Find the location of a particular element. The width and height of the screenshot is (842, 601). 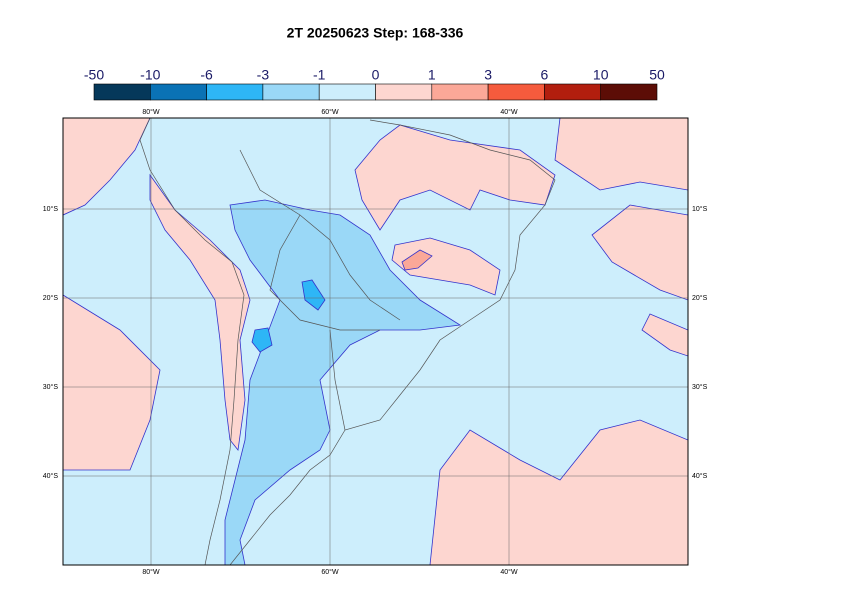

title: 2T 20250623 Step: 168-336 is located at coordinates (375, 33).